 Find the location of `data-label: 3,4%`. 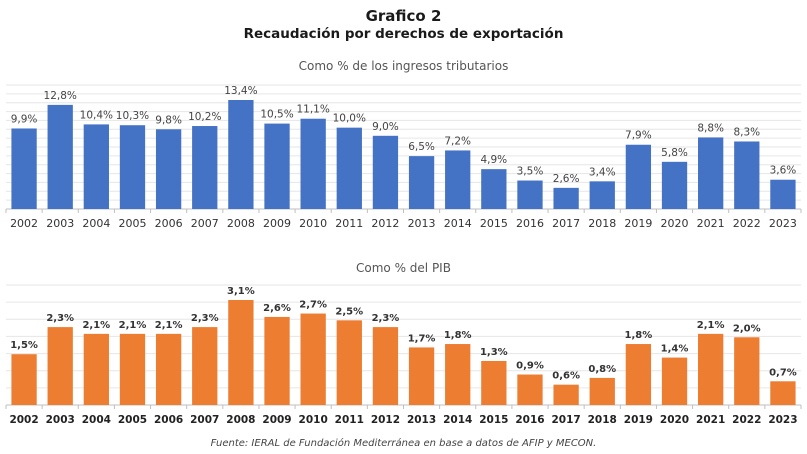

data-label: 3,4% is located at coordinates (602, 172).